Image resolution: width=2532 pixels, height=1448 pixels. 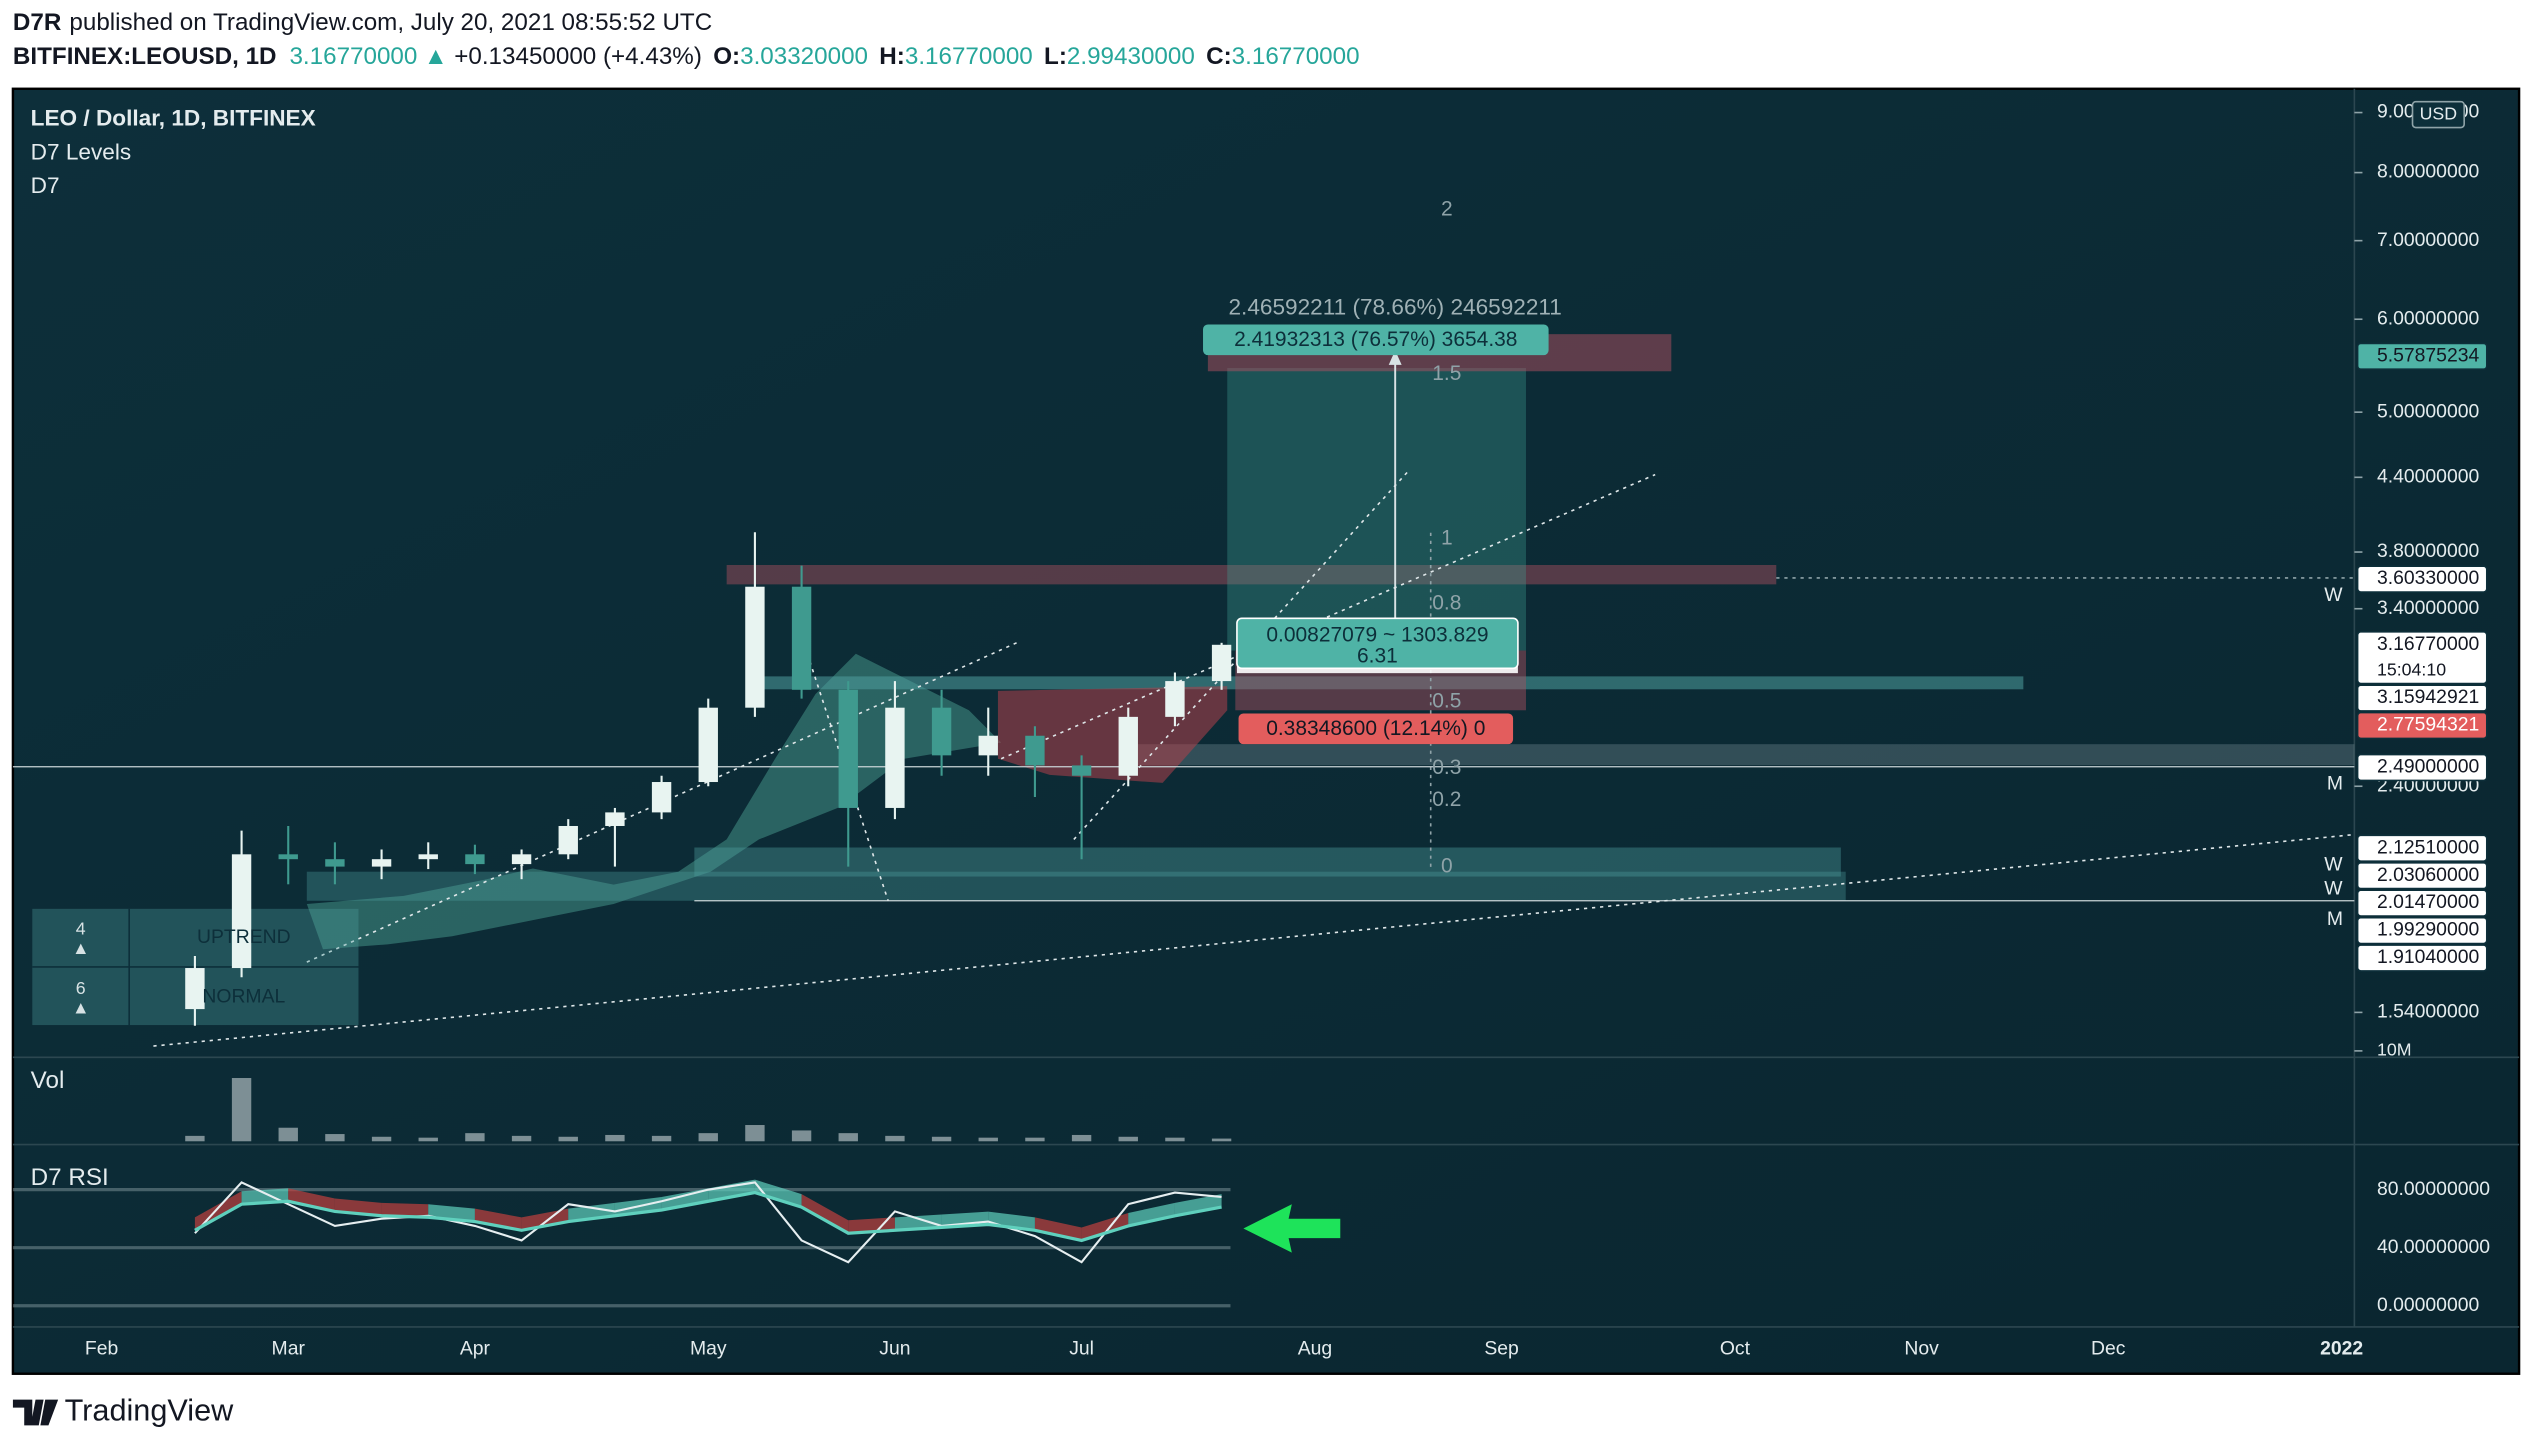 What do you see at coordinates (1376, 509) in the screenshot?
I see `profit-area` at bounding box center [1376, 509].